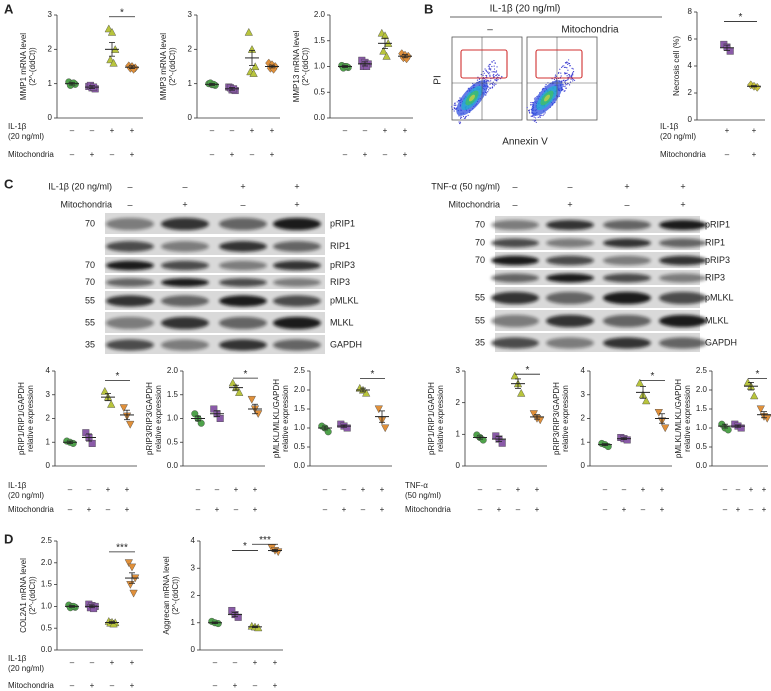 The height and width of the screenshot is (691, 771). I want to click on y-axis-label: relative expression, so click(565, 418).